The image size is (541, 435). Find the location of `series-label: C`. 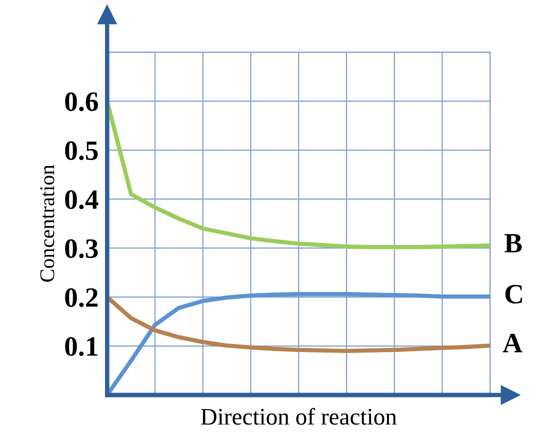

series-label: C is located at coordinates (513, 294).